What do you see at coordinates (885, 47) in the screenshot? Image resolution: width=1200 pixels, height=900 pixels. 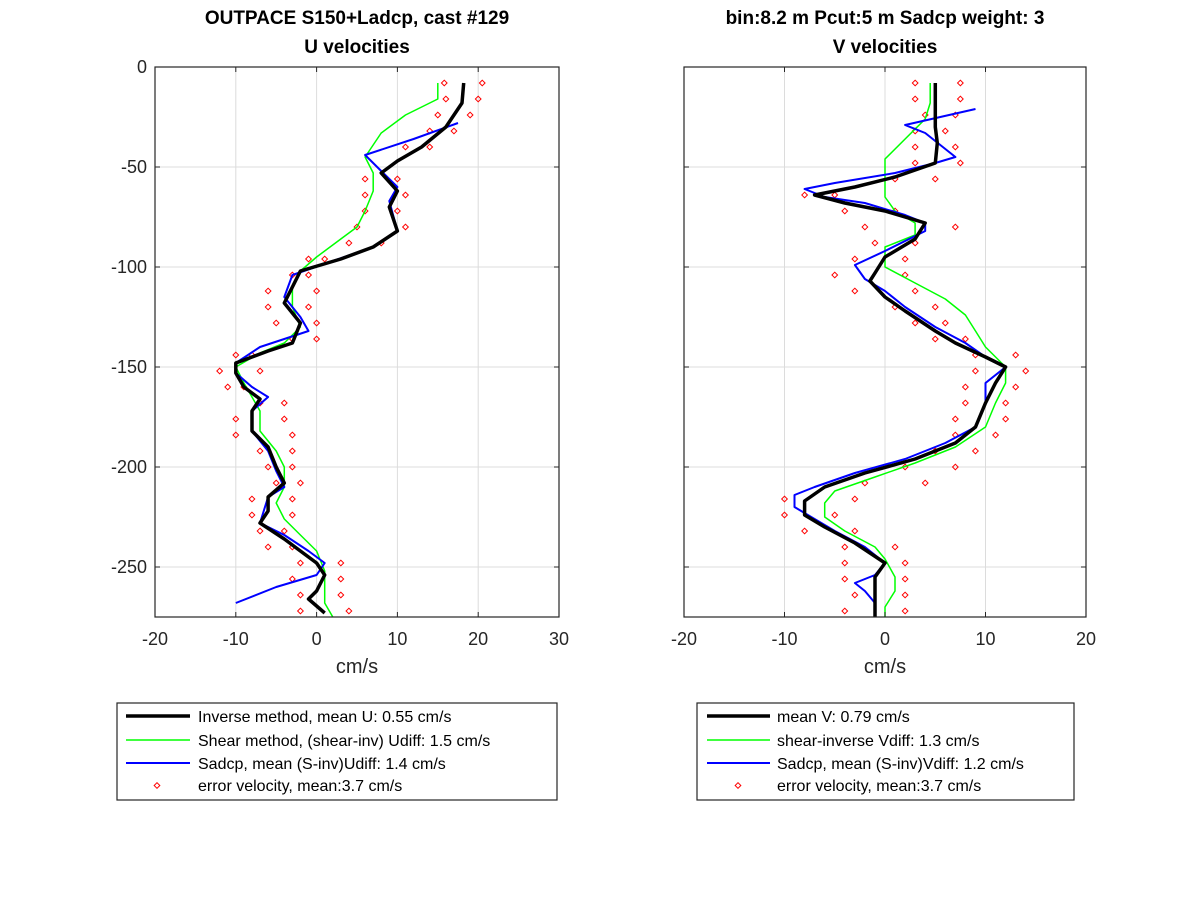 I see `v-panel-subtitle: V velocities` at bounding box center [885, 47].